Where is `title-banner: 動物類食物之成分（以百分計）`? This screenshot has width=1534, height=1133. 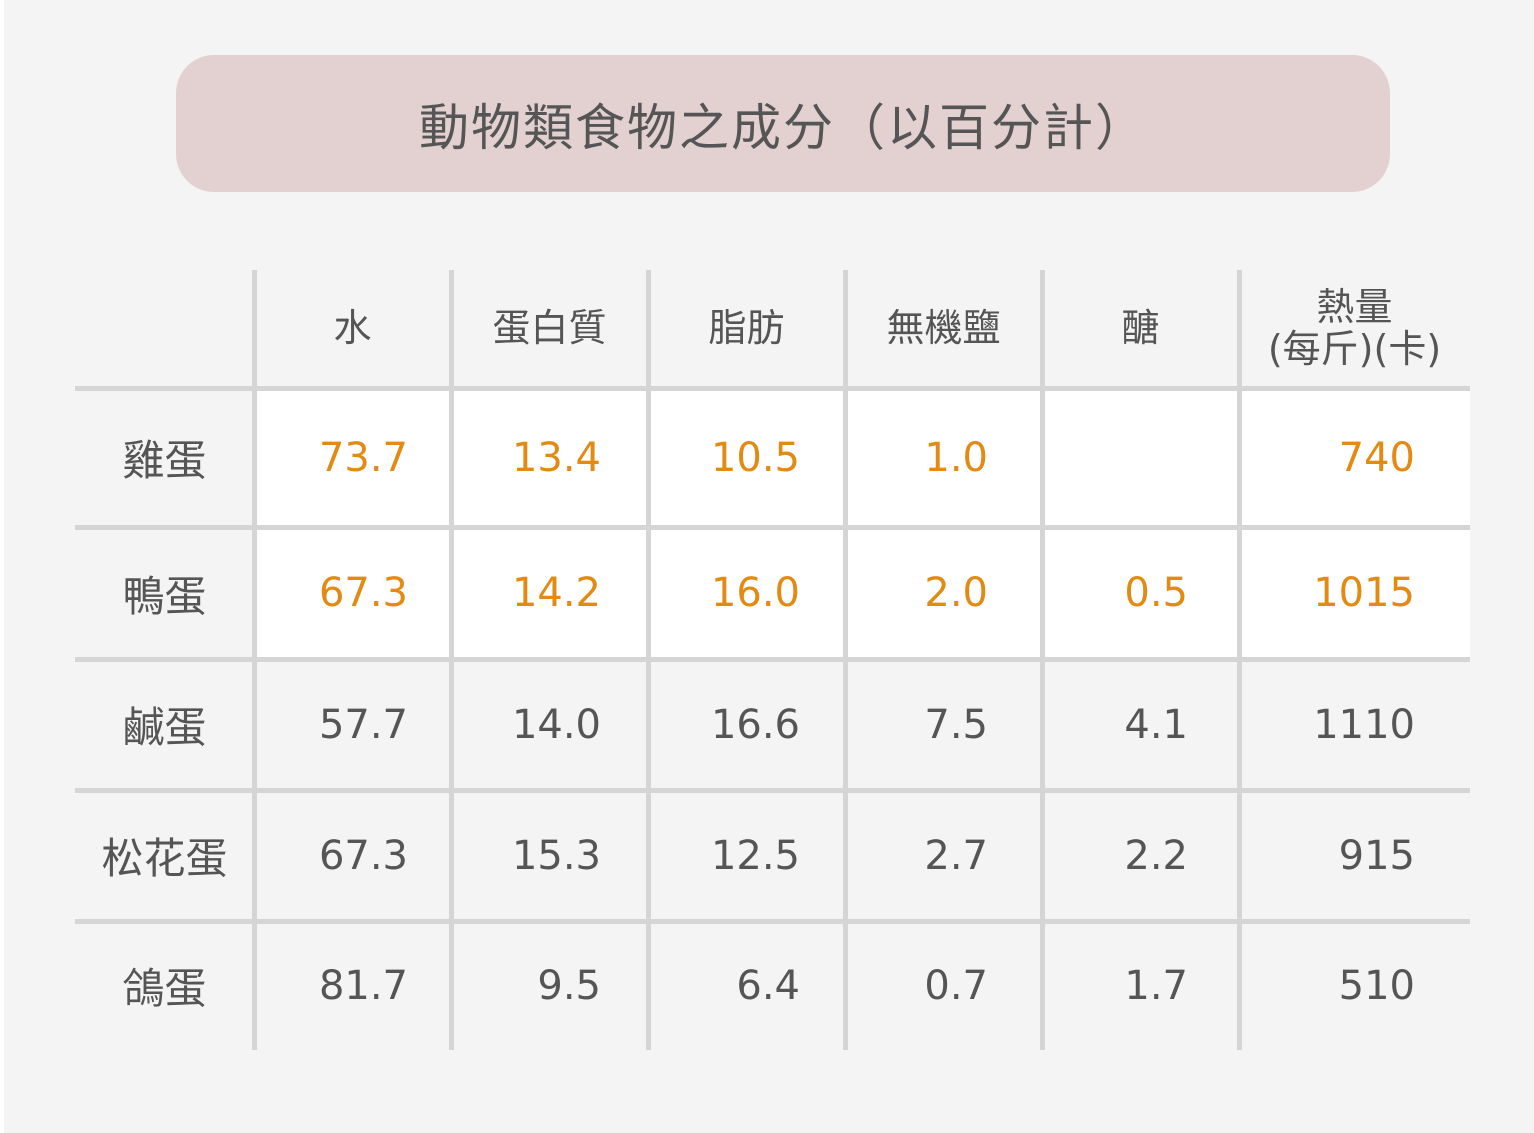 title-banner: 動物類食物之成分（以百分計） is located at coordinates (783, 123).